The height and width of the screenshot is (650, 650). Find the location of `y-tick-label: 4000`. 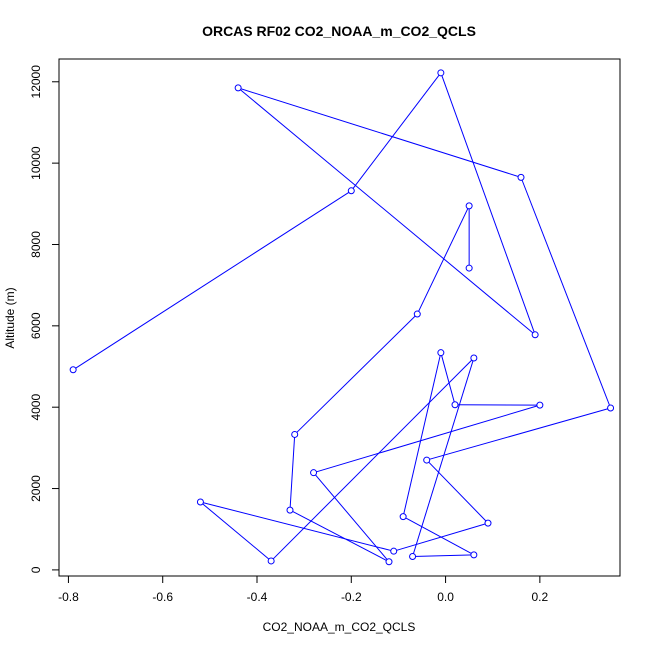

y-tick-label: 4000 is located at coordinates (36, 407).